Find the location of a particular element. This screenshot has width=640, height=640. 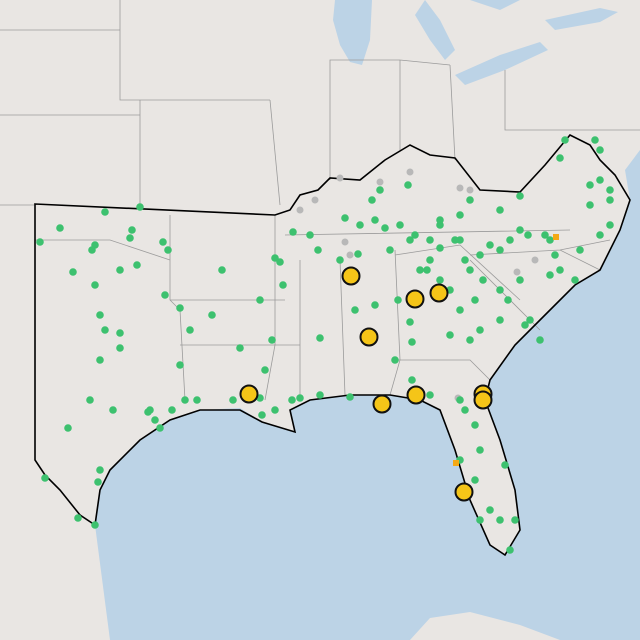

lake-ontario is located at coordinates (581, 19).